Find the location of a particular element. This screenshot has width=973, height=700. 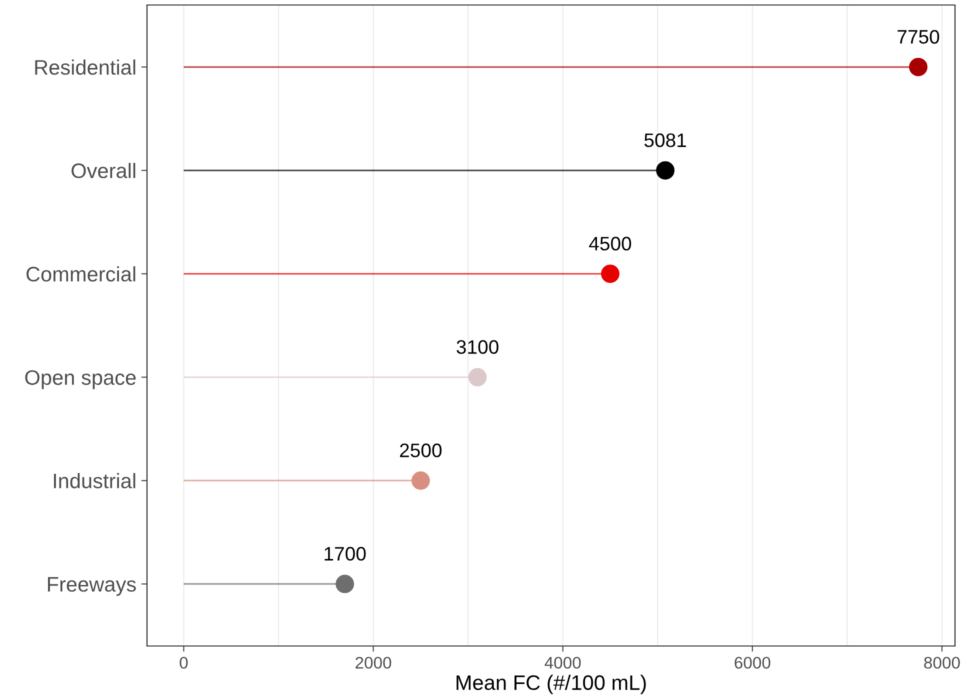

x-tick-label: 2000 is located at coordinates (374, 662).